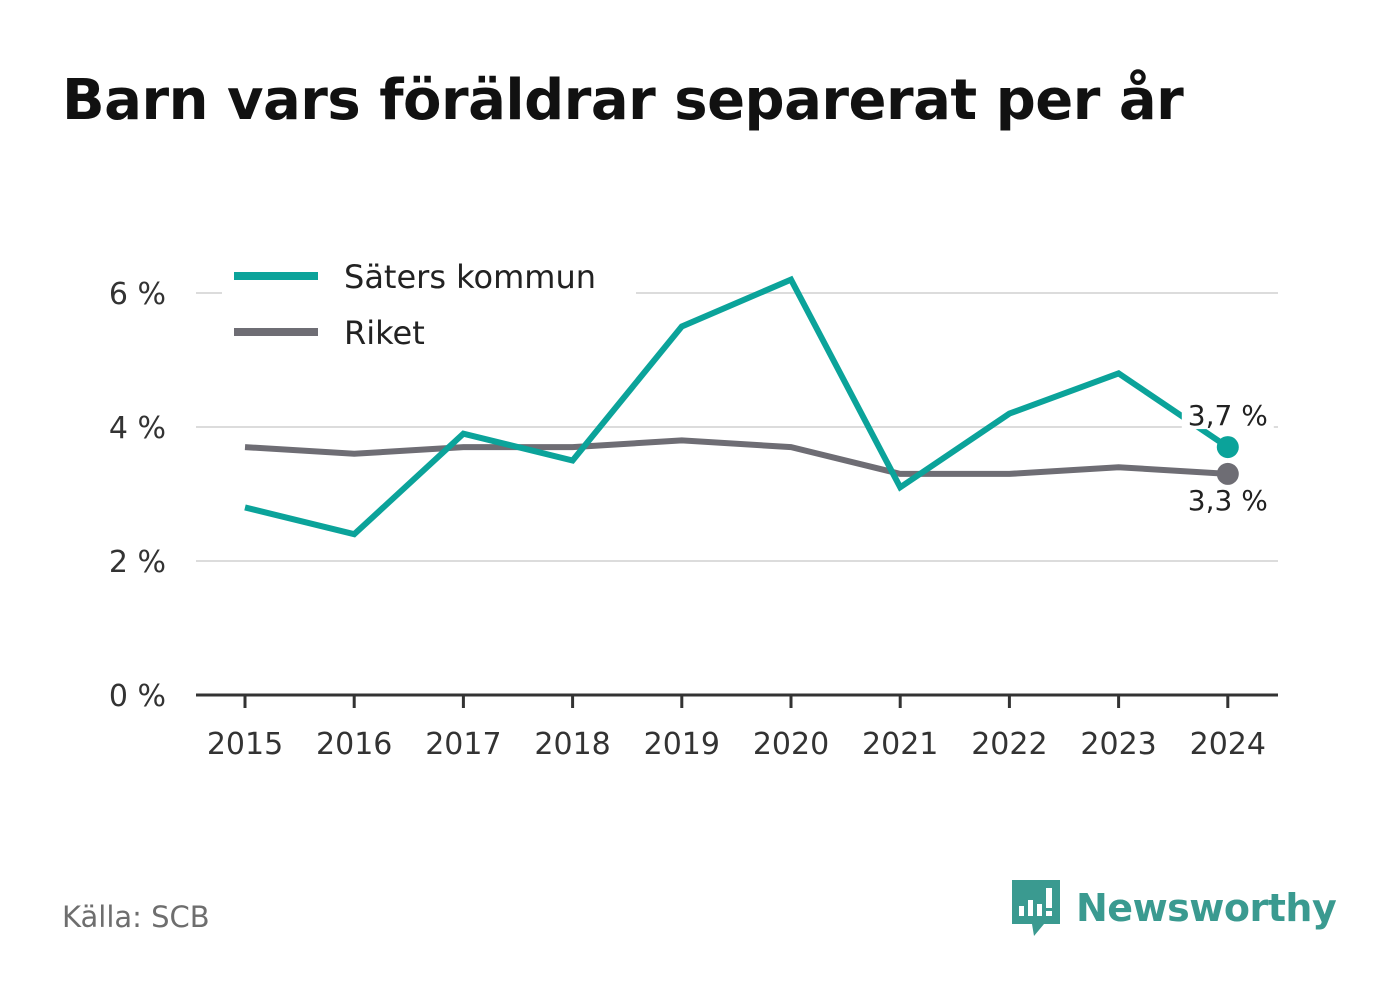  Describe the element at coordinates (572, 744) in the screenshot. I see `x-tick-label: 2018` at that location.